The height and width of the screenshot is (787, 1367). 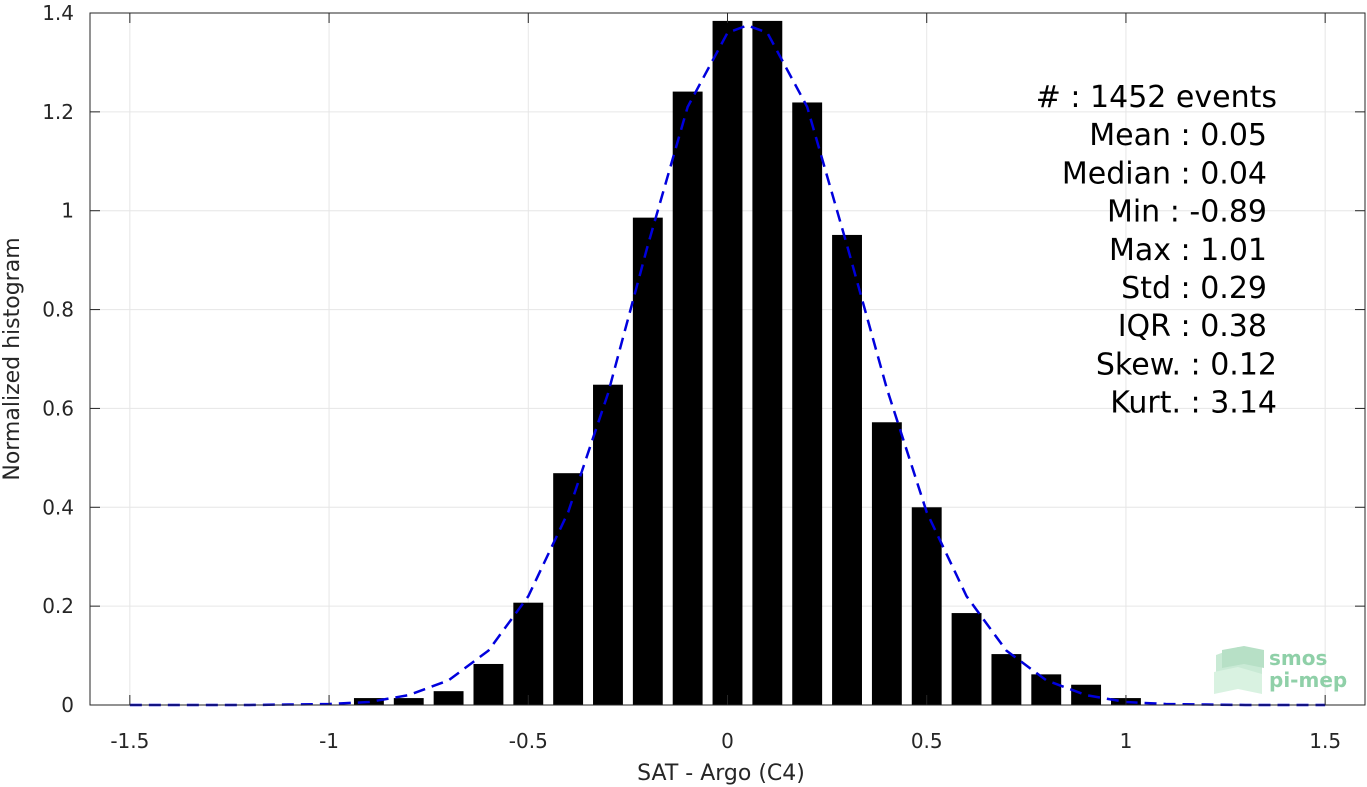 What do you see at coordinates (1178, 135) in the screenshot?
I see `stat-line: Mean : 0.05` at bounding box center [1178, 135].